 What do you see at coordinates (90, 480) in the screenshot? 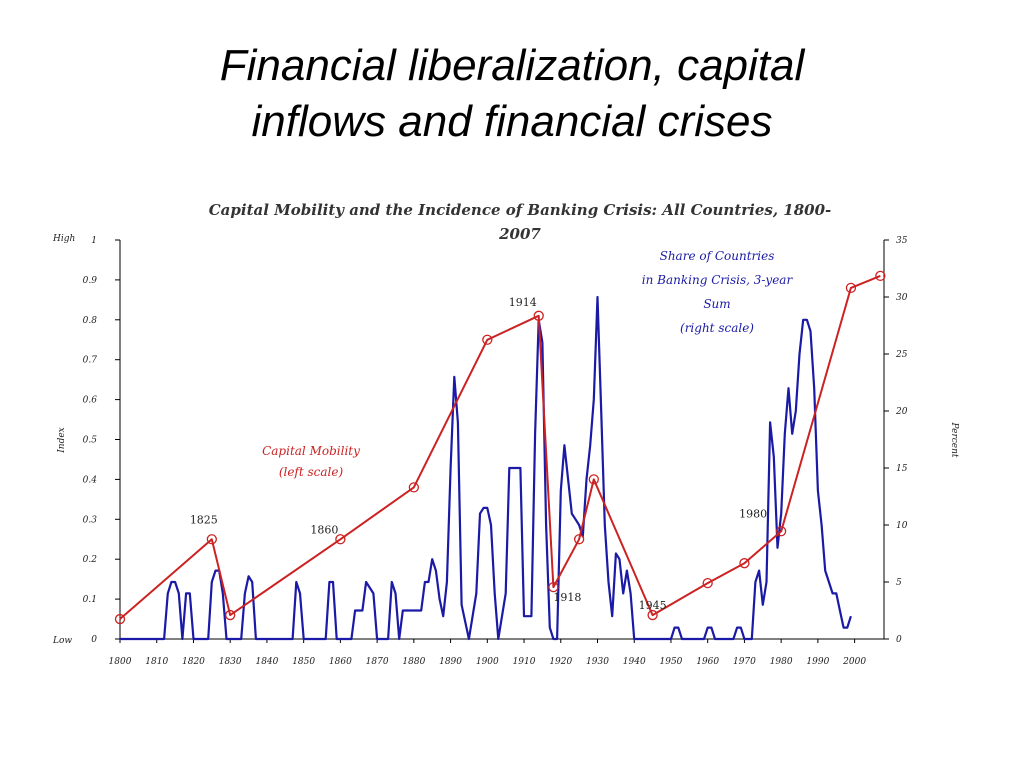
I see `left-tick-label: 0.4` at bounding box center [90, 480].